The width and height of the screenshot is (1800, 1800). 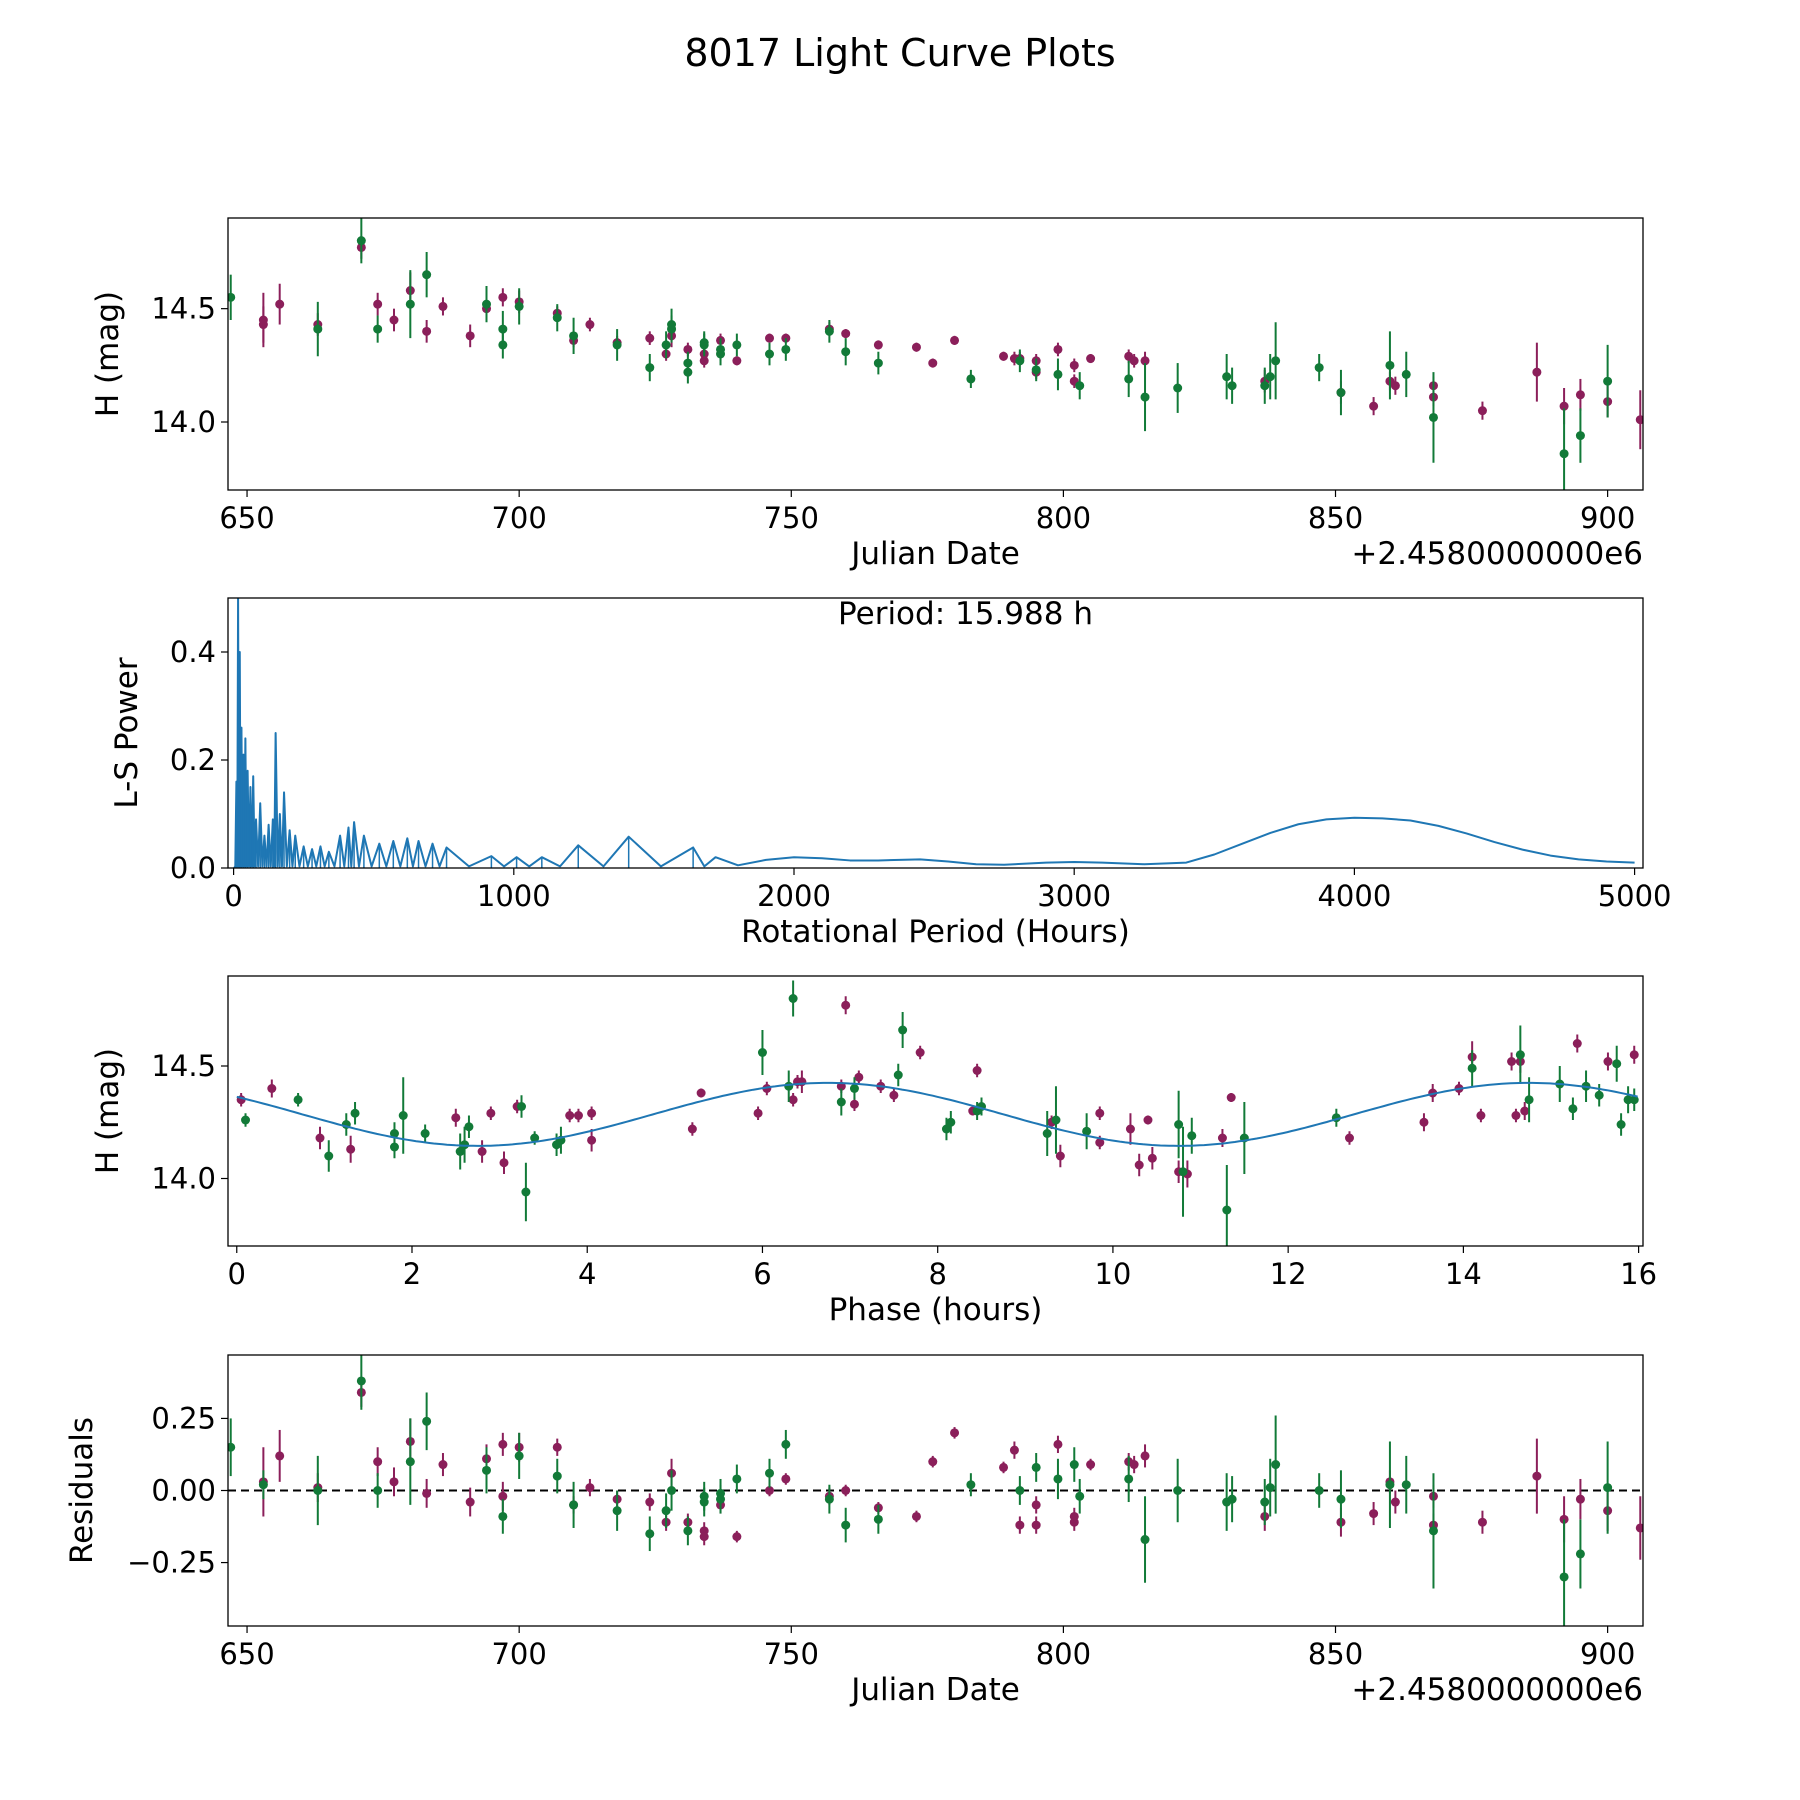 I want to click on x-tick-label: 6, so click(x=762, y=1274).